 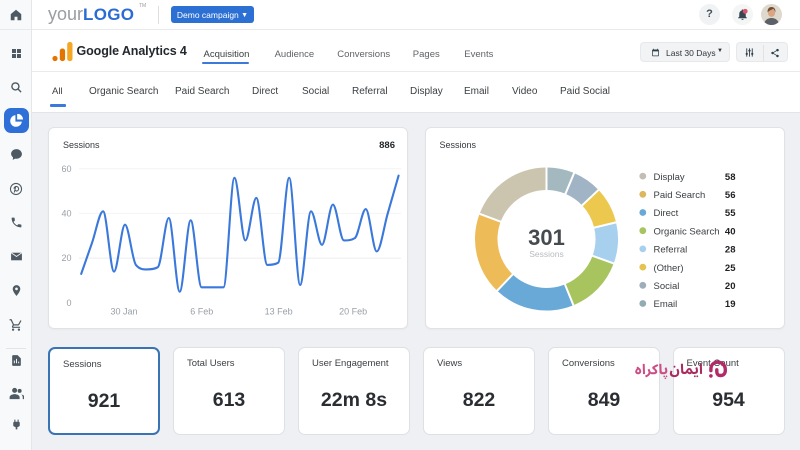 I want to click on svg-text: Sessions, so click(x=546, y=254).